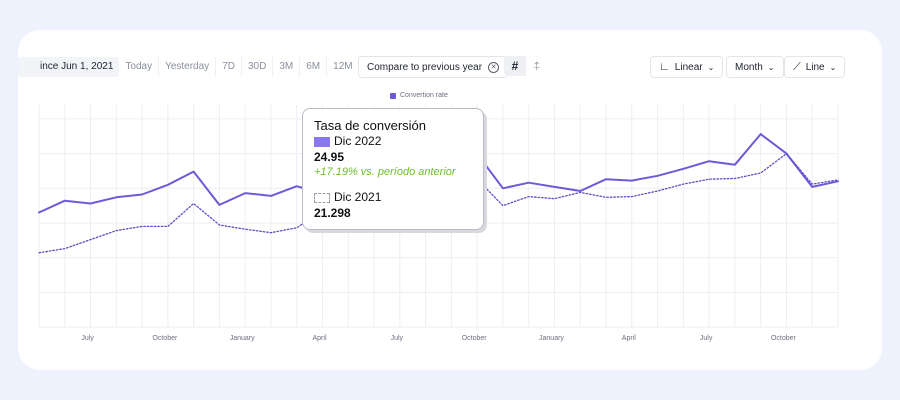 The width and height of the screenshot is (900, 400). I want to click on compare-label: Compare to previous year, so click(425, 67).